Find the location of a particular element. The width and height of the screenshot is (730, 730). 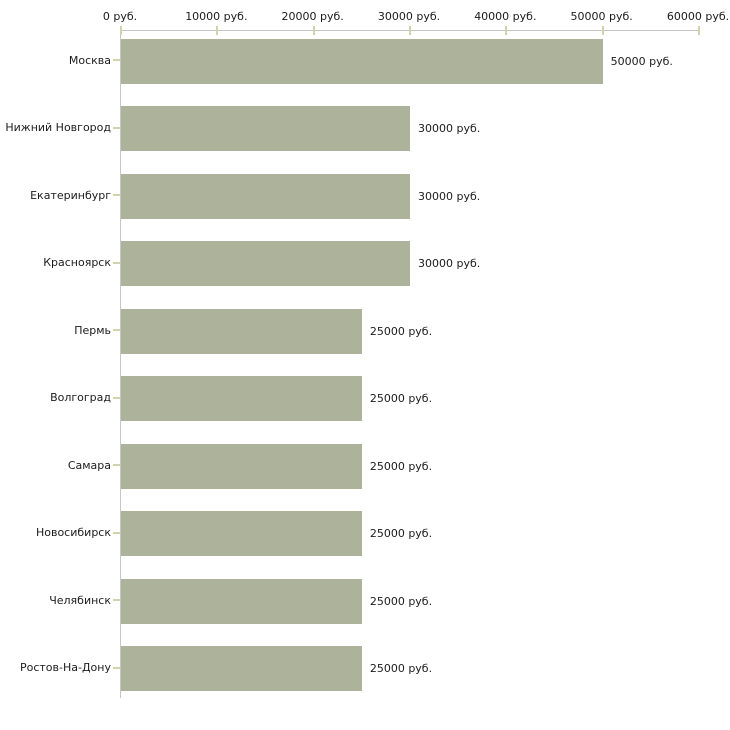

category-label: Нижний Новгород is located at coordinates (58, 128).